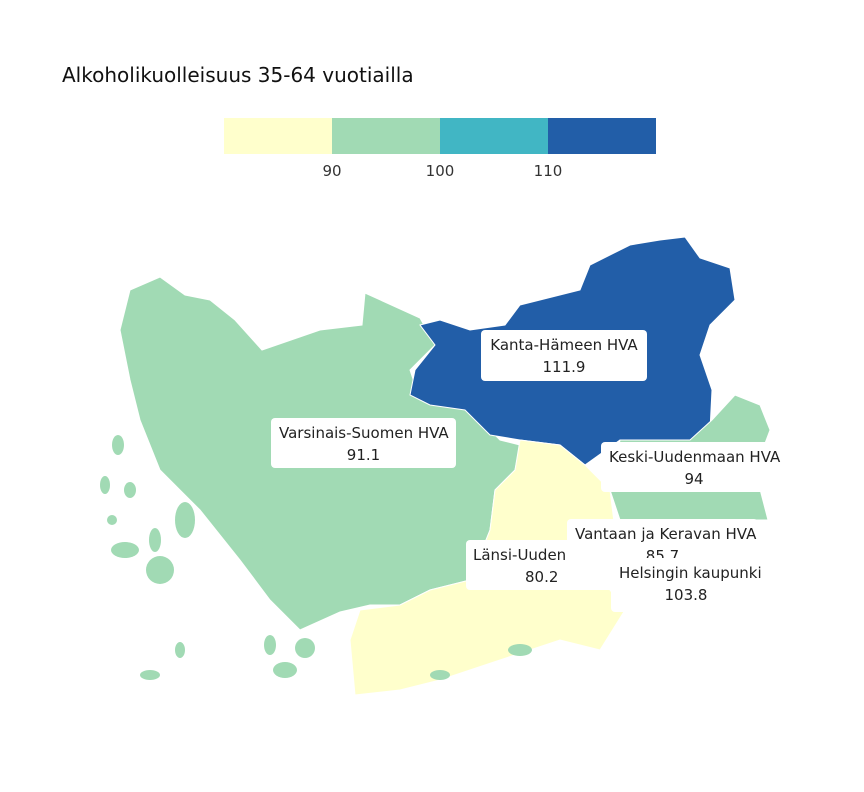 The image size is (864, 792). What do you see at coordinates (238, 75) in the screenshot?
I see `map-title: Alkoholikuolleisuus 35-64 vuotiailla` at bounding box center [238, 75].